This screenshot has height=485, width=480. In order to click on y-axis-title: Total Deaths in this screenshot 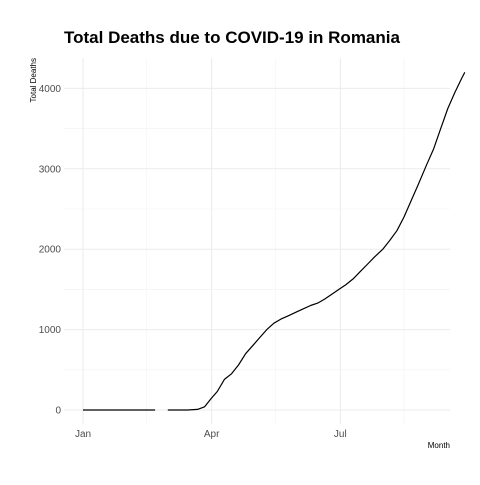, I will do `click(33, 80)`.